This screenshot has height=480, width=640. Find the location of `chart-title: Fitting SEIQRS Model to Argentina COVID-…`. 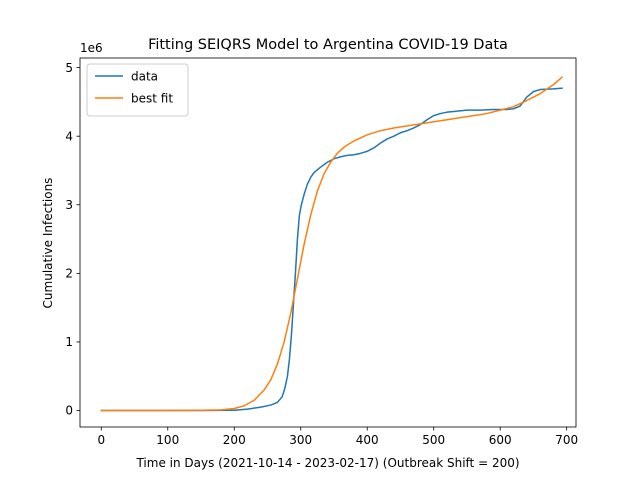

chart-title: Fitting SEIQRS Model to Argentina COVID-… is located at coordinates (328, 45).